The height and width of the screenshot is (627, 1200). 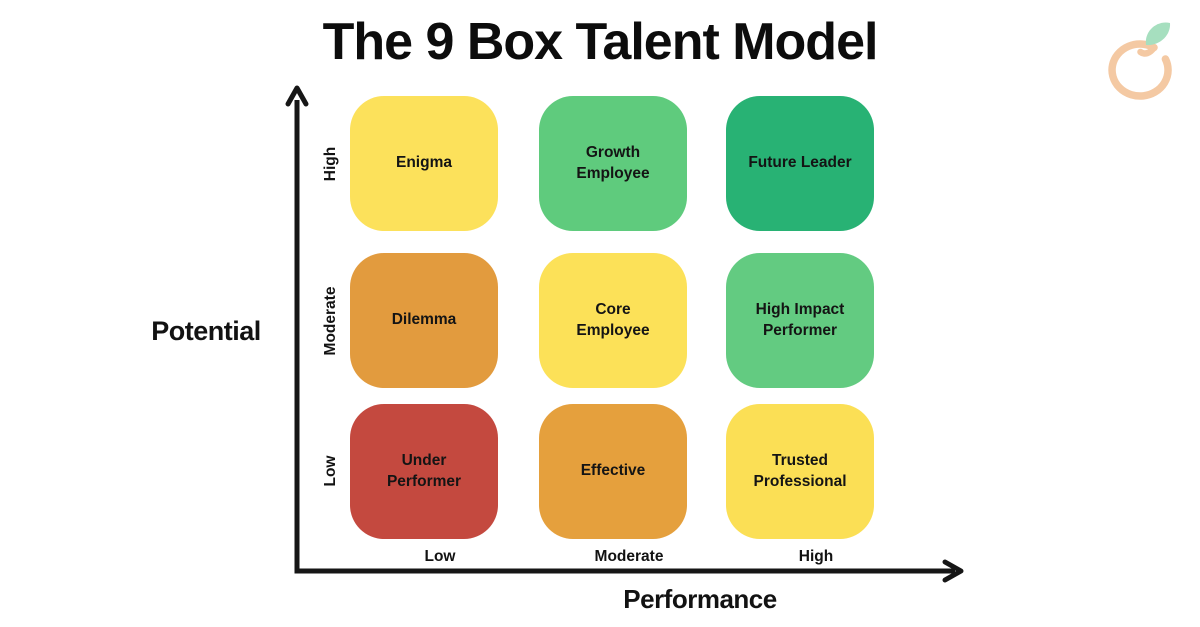 I want to click on grid-cell-future-leader: Future Leader, so click(x=800, y=163).